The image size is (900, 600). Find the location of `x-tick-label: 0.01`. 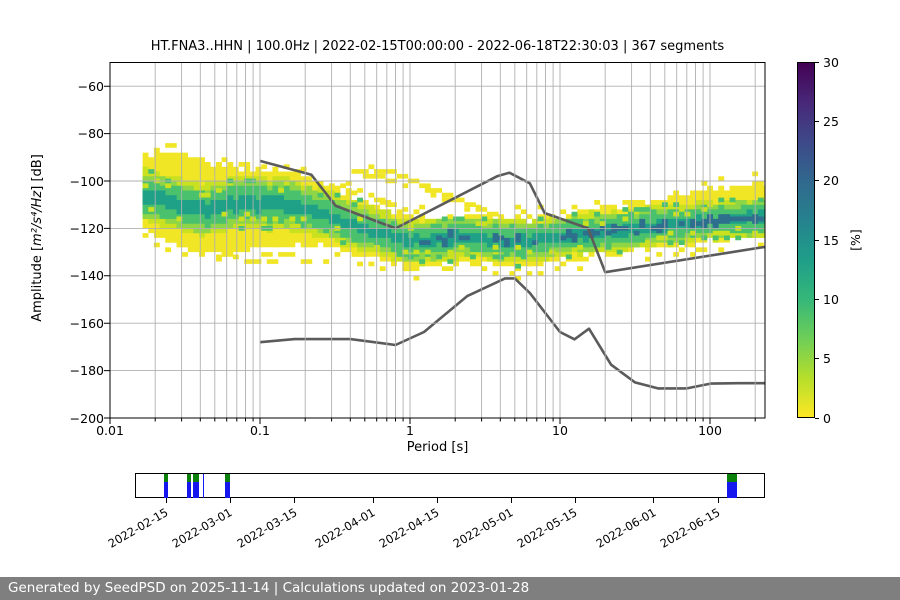

x-tick-label: 0.01 is located at coordinates (110, 430).